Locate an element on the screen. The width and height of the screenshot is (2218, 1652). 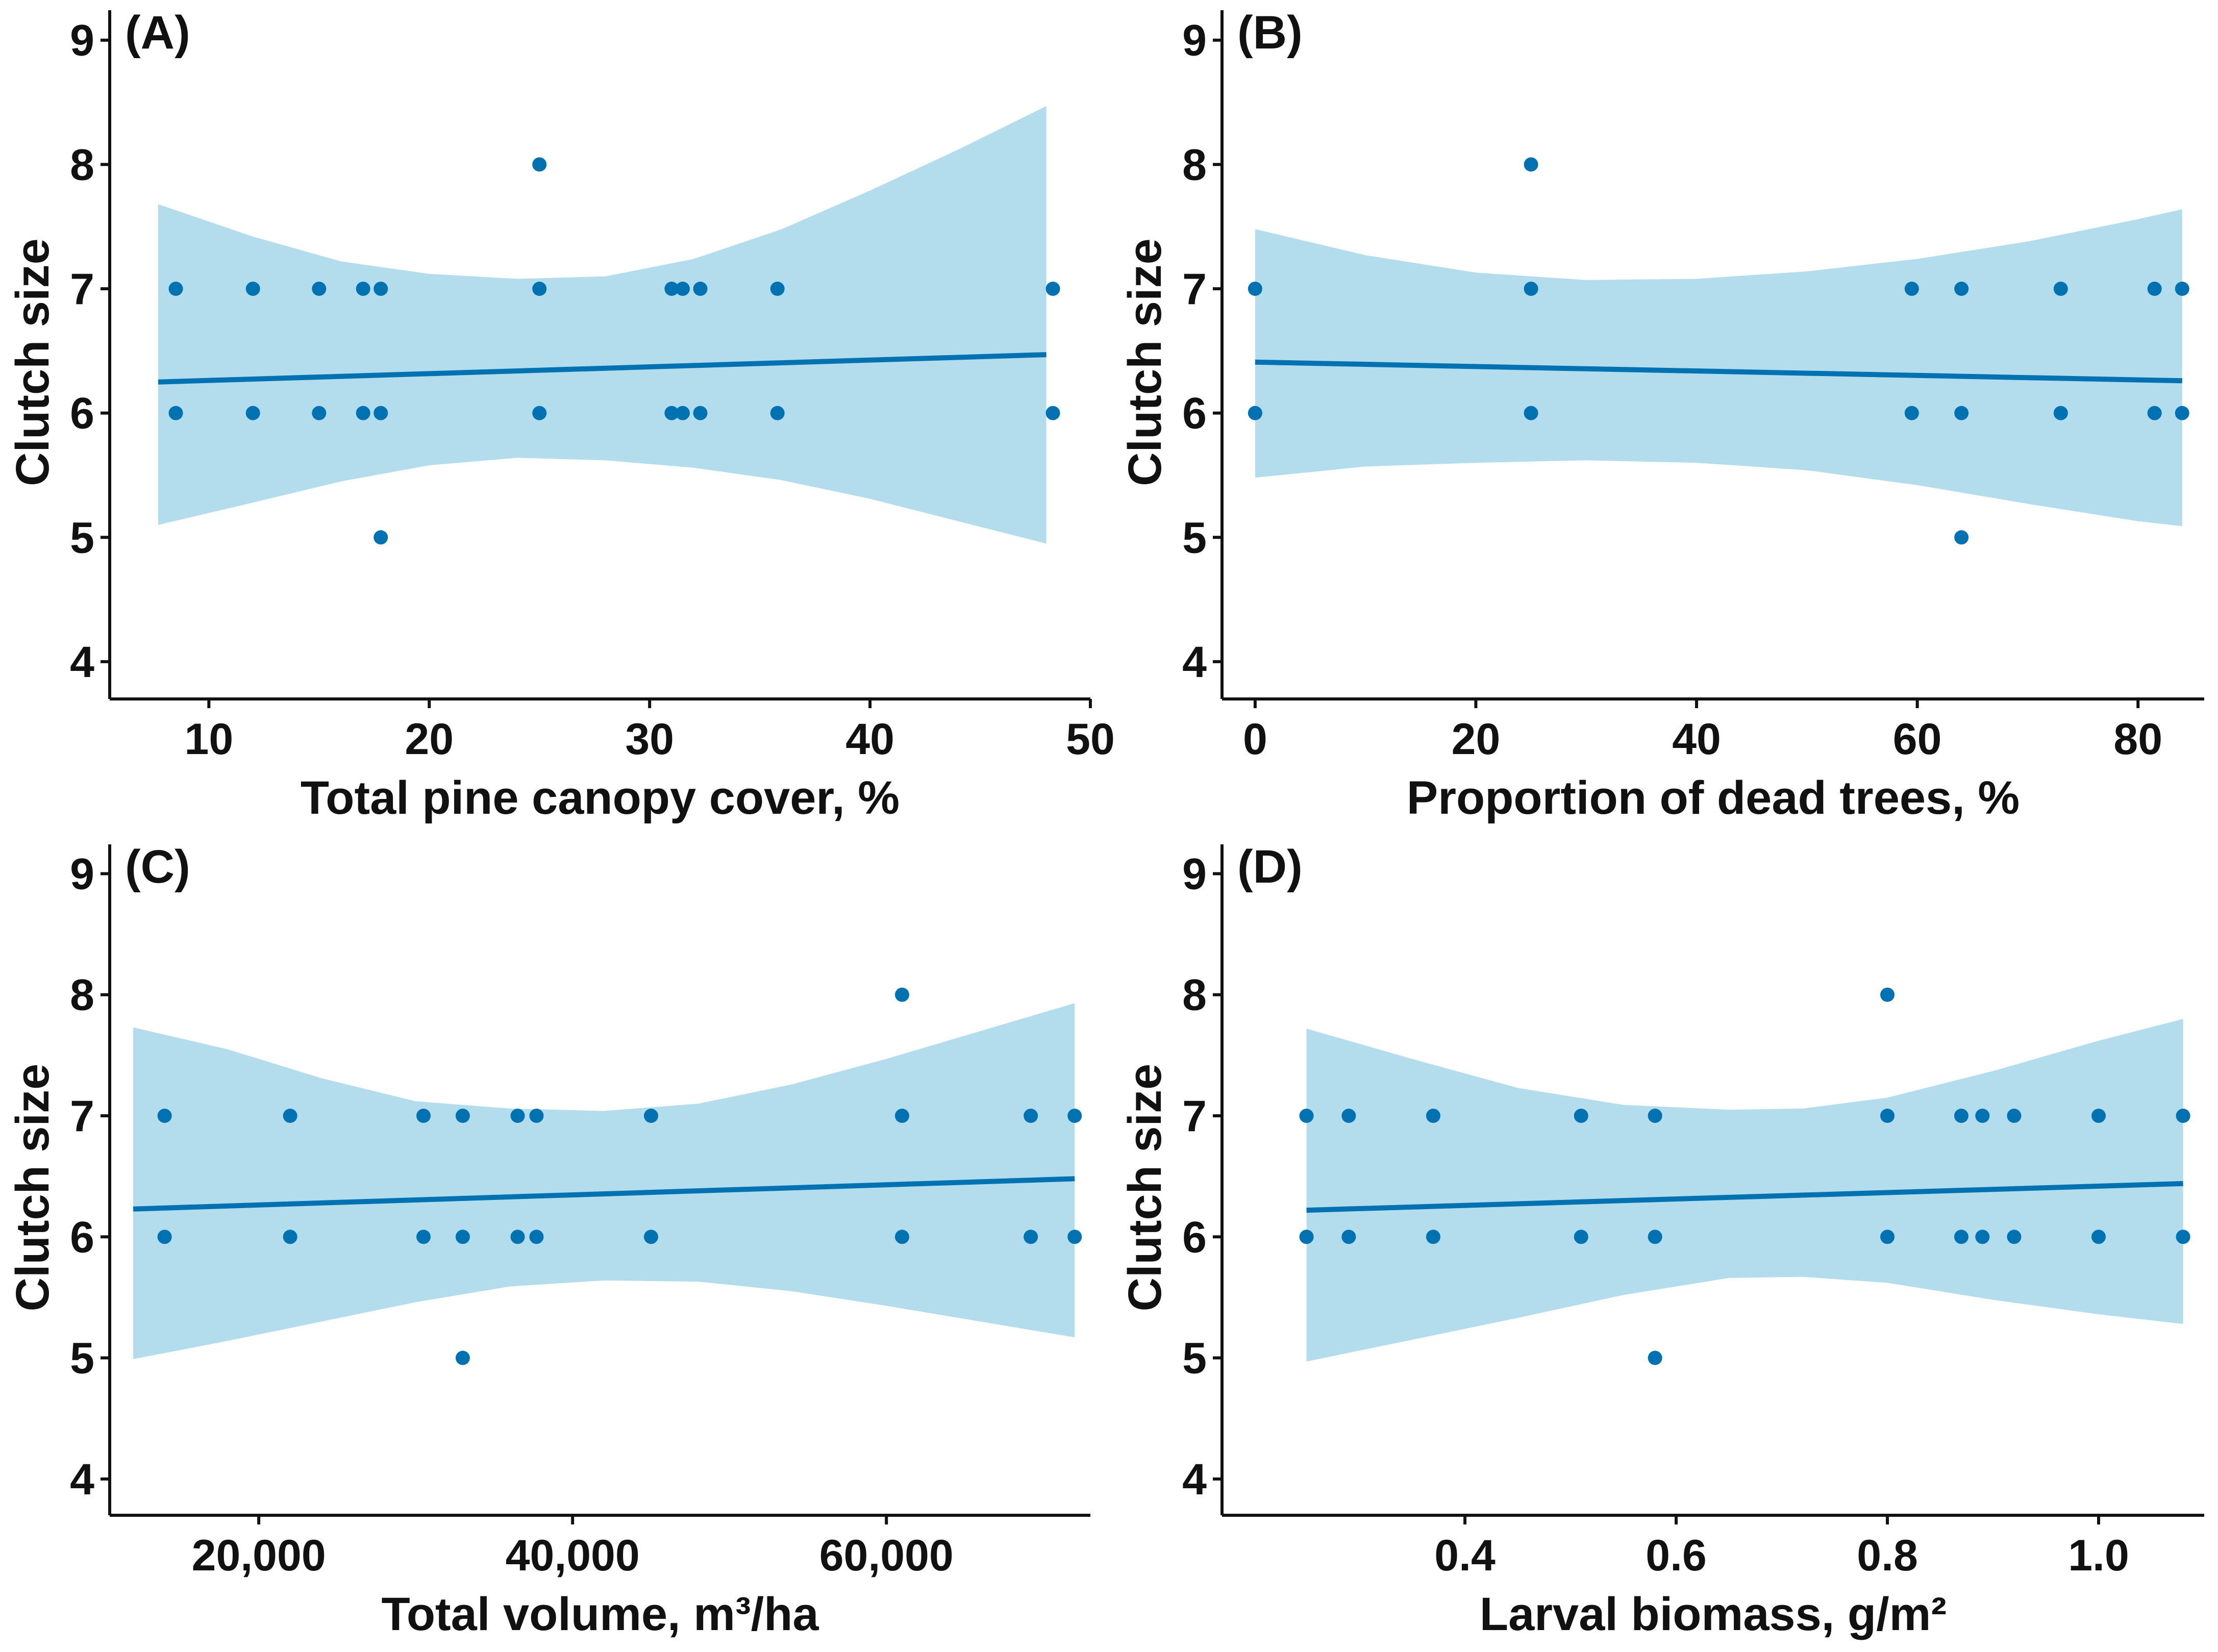
panel-label: (C) is located at coordinates (158, 867).